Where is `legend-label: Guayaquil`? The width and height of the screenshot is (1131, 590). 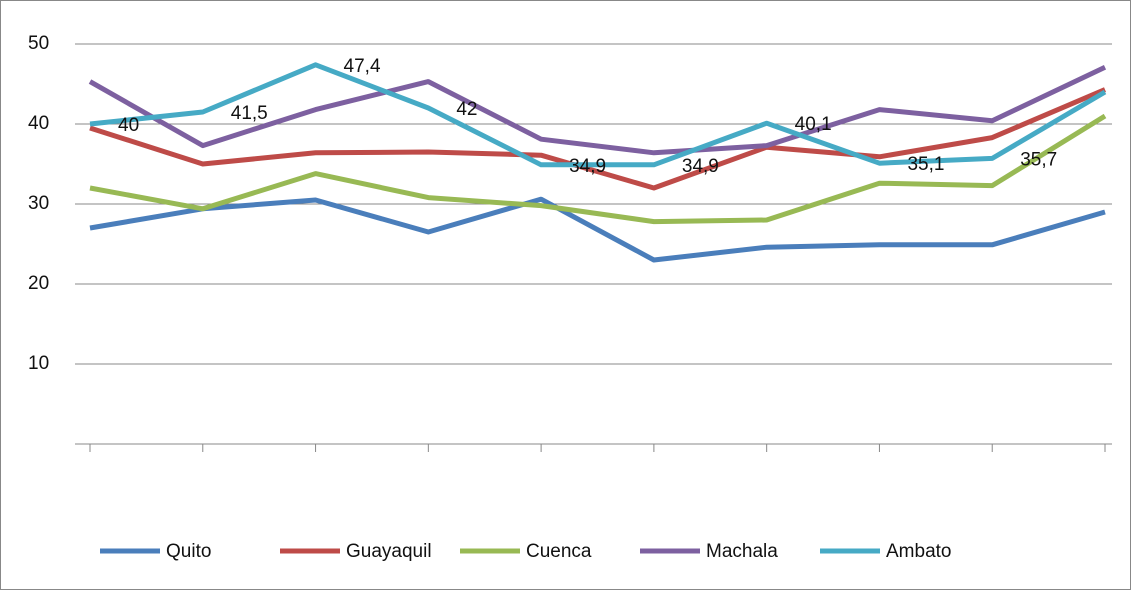 legend-label: Guayaquil is located at coordinates (389, 551).